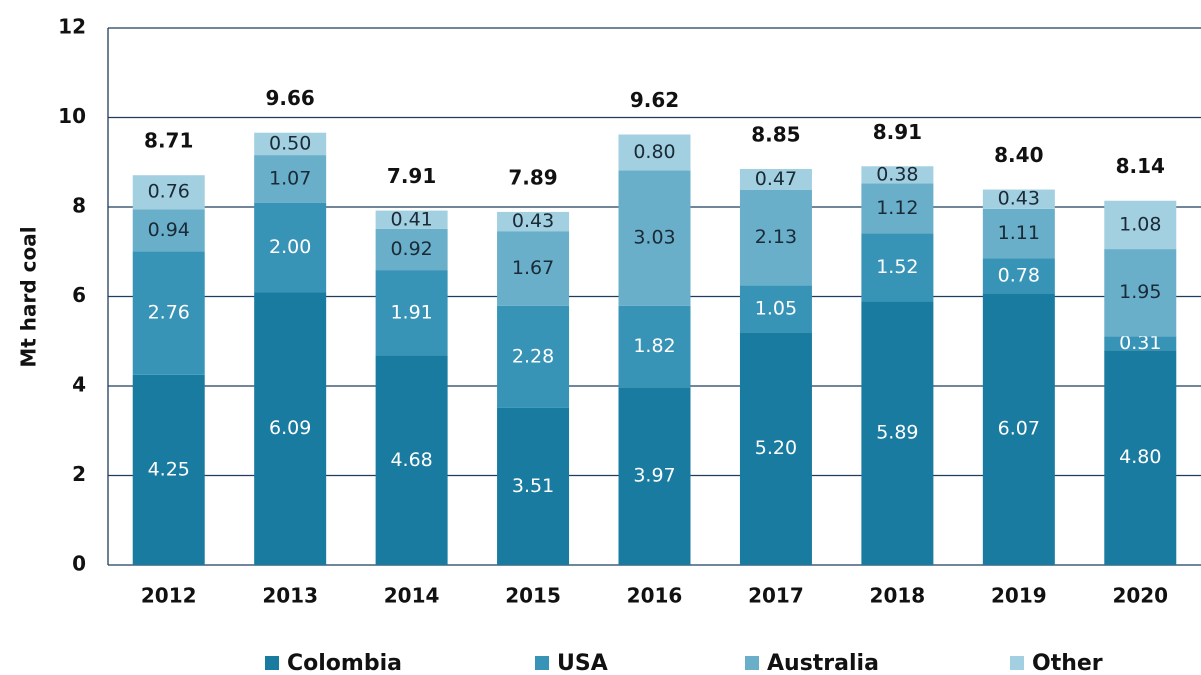 This screenshot has height=675, width=1201. I want to click on value-label: 1.08, so click(1140, 224).